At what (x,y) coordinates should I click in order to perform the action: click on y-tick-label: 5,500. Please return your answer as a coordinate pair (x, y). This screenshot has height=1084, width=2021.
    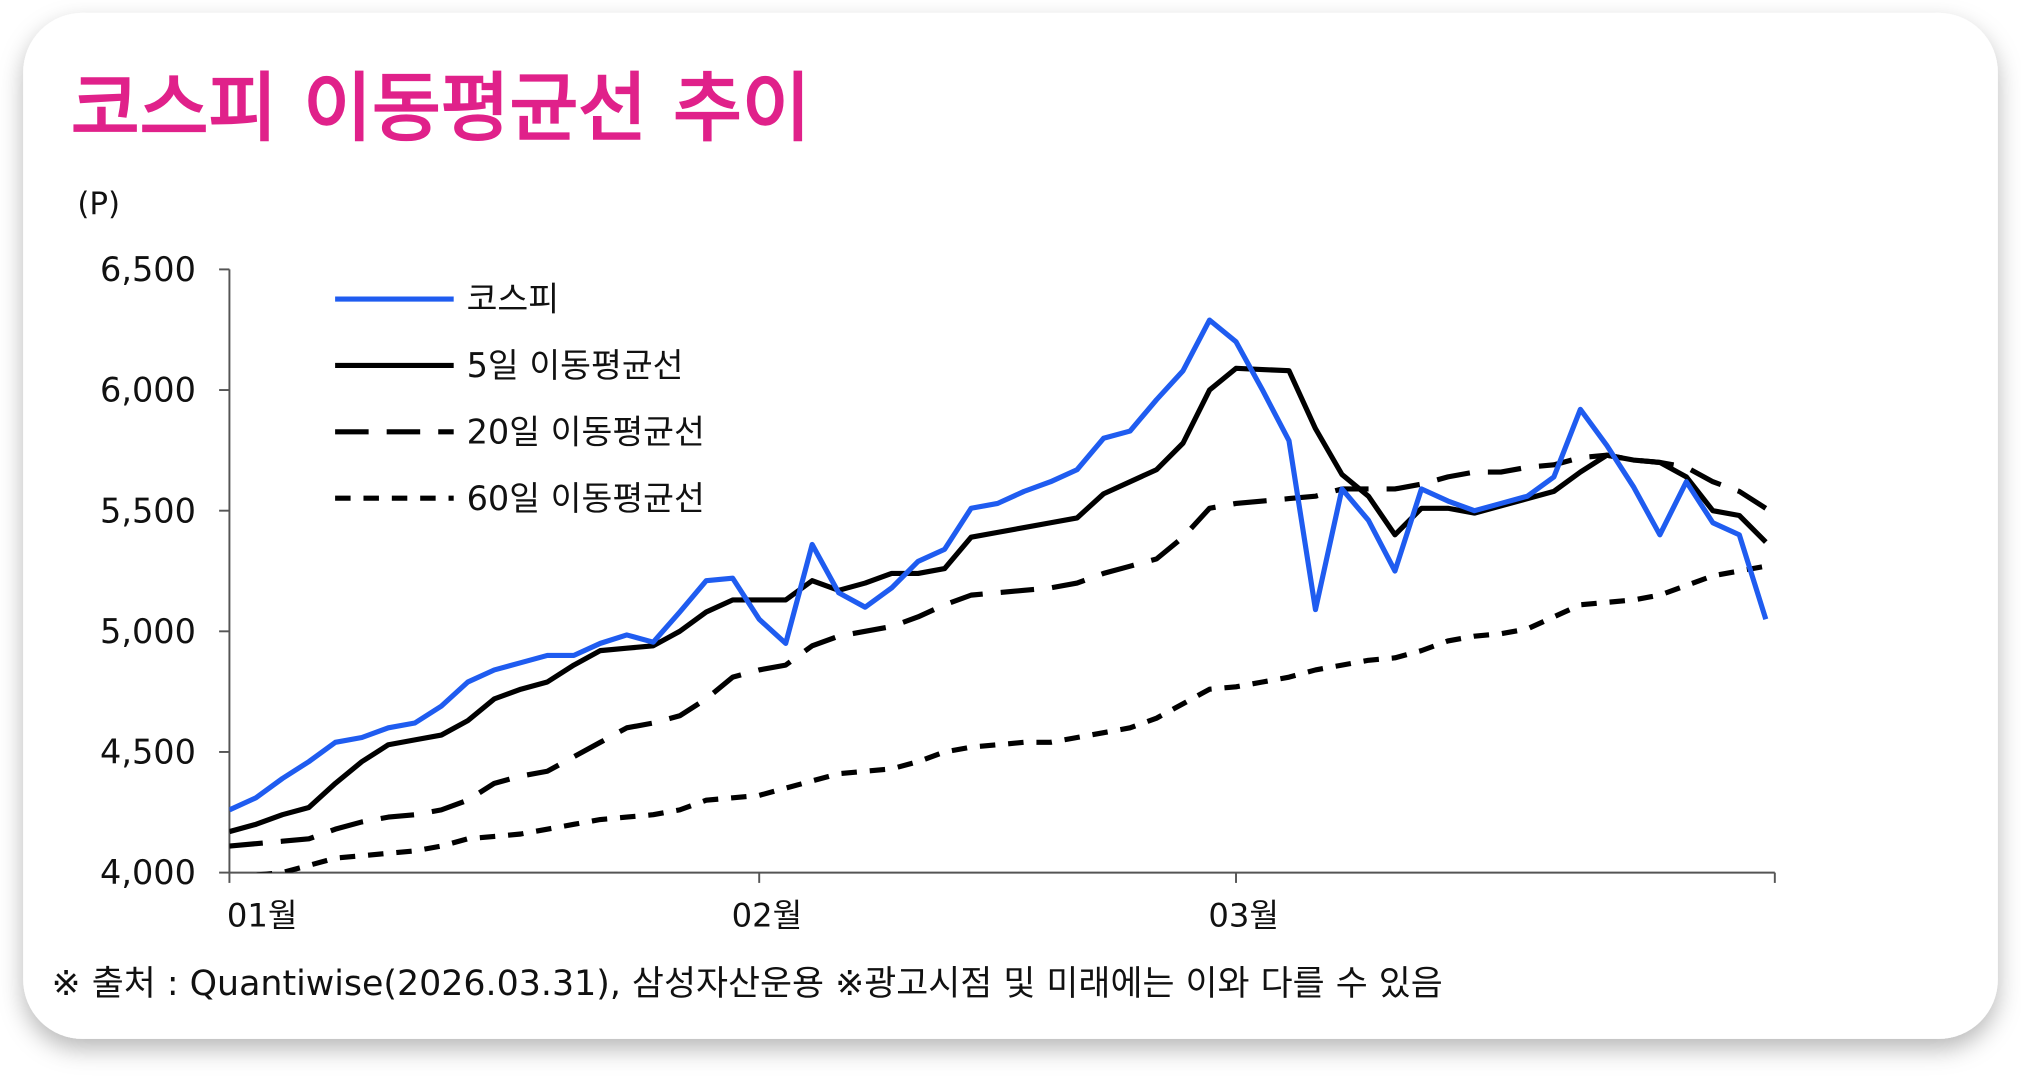
    Looking at the image, I should click on (148, 510).